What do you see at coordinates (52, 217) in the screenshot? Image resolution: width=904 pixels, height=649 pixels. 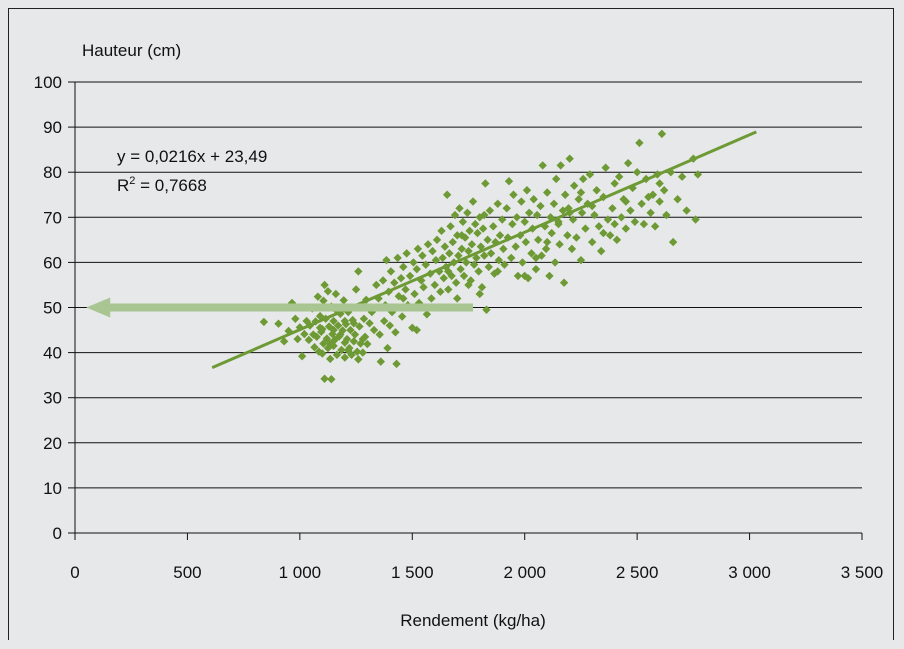 I see `y-tick-label: 70` at bounding box center [52, 217].